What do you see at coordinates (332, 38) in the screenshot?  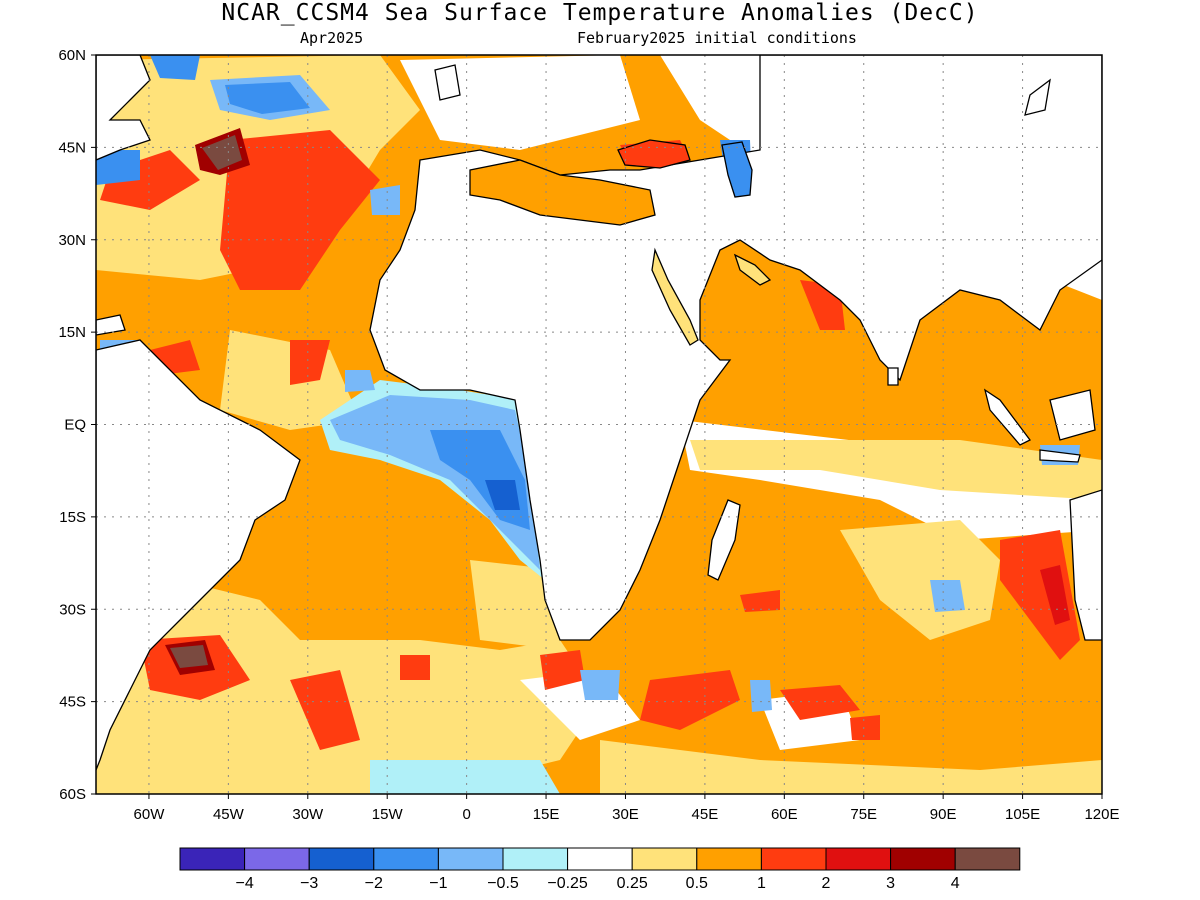 I see `forecast-month: Apr2025` at bounding box center [332, 38].